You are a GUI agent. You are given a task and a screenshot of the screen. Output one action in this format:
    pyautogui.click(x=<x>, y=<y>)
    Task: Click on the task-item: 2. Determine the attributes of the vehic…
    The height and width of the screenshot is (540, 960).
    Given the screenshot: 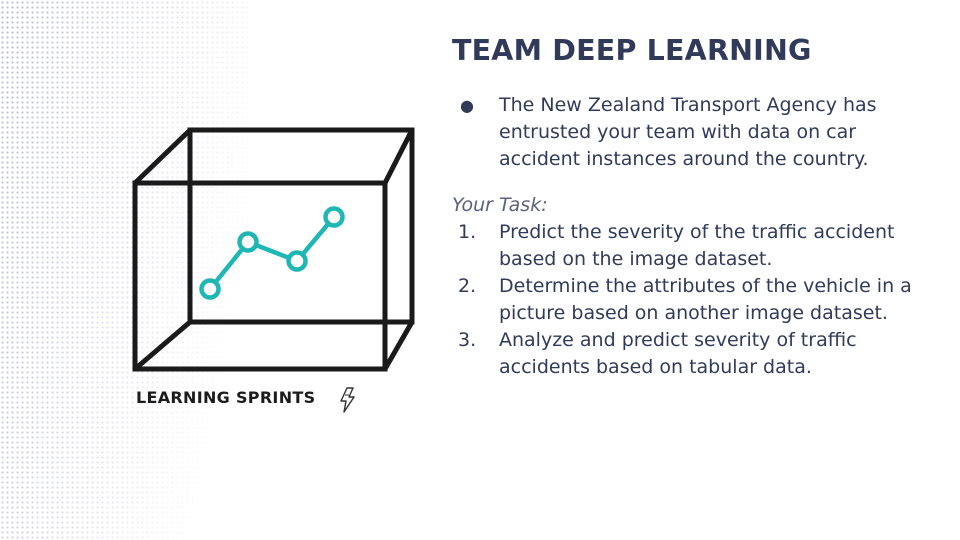 What is the action you would take?
    pyautogui.click(x=692, y=300)
    